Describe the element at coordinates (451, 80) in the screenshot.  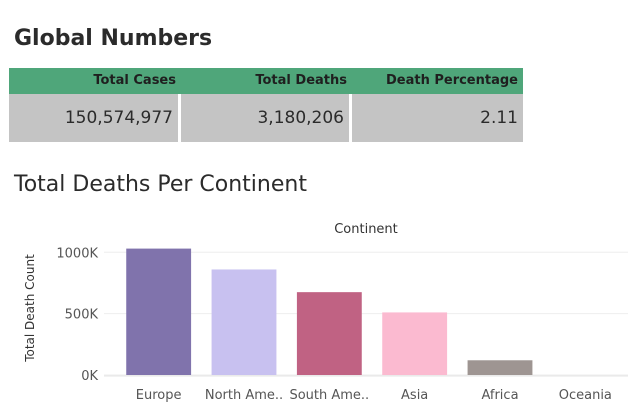
I see `header-death-percentage: Death Percentage` at that location.